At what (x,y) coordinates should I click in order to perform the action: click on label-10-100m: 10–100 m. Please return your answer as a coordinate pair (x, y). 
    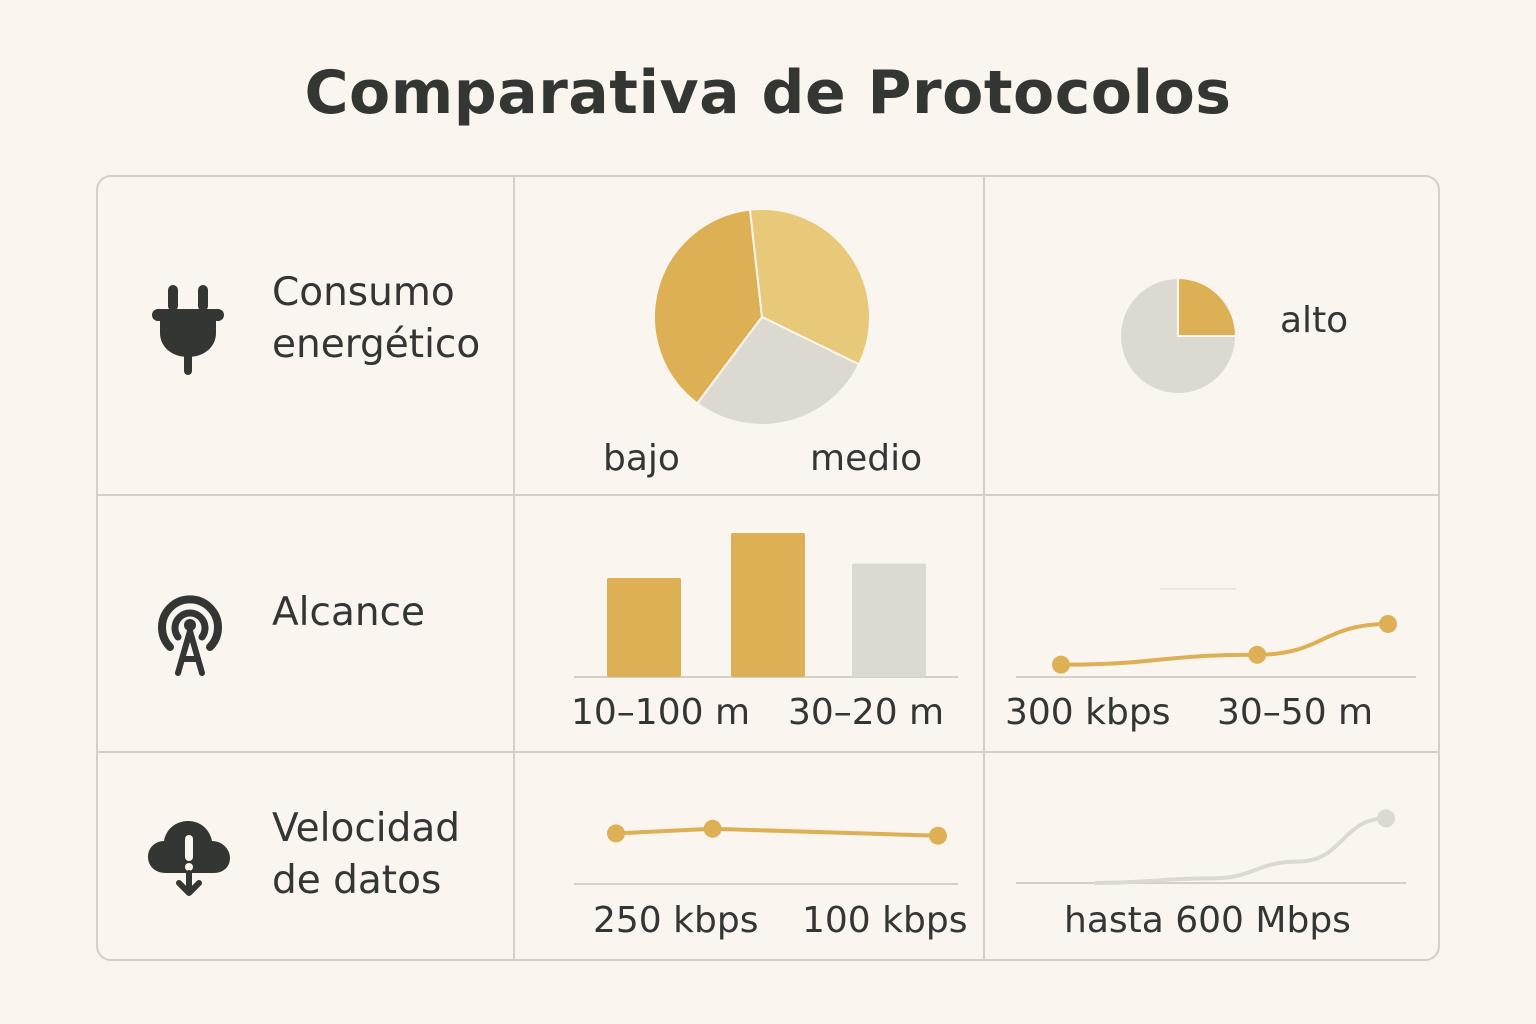
    Looking at the image, I should click on (661, 712).